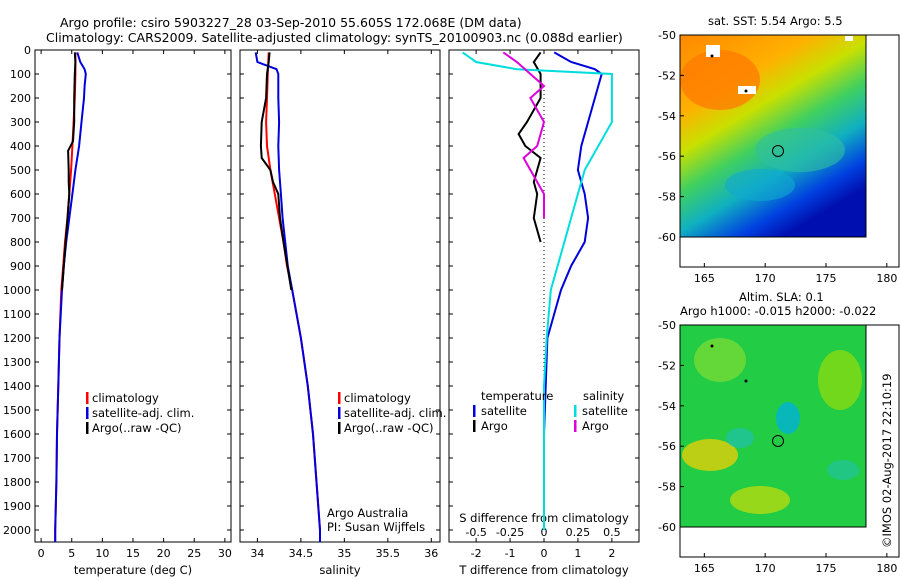 This screenshot has height=580, width=900. Describe the element at coordinates (826, 568) in the screenshot. I see `map-x-tick-label: 175` at that location.